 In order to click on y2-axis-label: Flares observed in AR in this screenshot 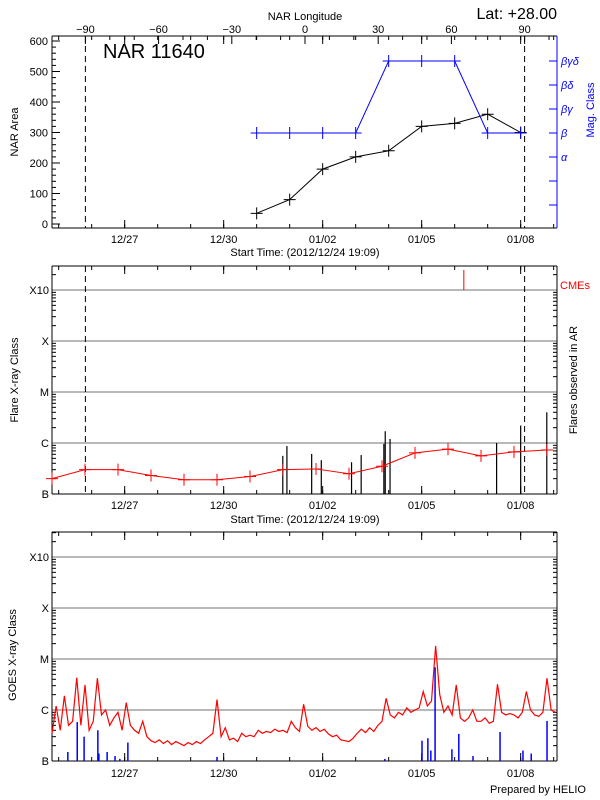, I will do `click(574, 380)`.